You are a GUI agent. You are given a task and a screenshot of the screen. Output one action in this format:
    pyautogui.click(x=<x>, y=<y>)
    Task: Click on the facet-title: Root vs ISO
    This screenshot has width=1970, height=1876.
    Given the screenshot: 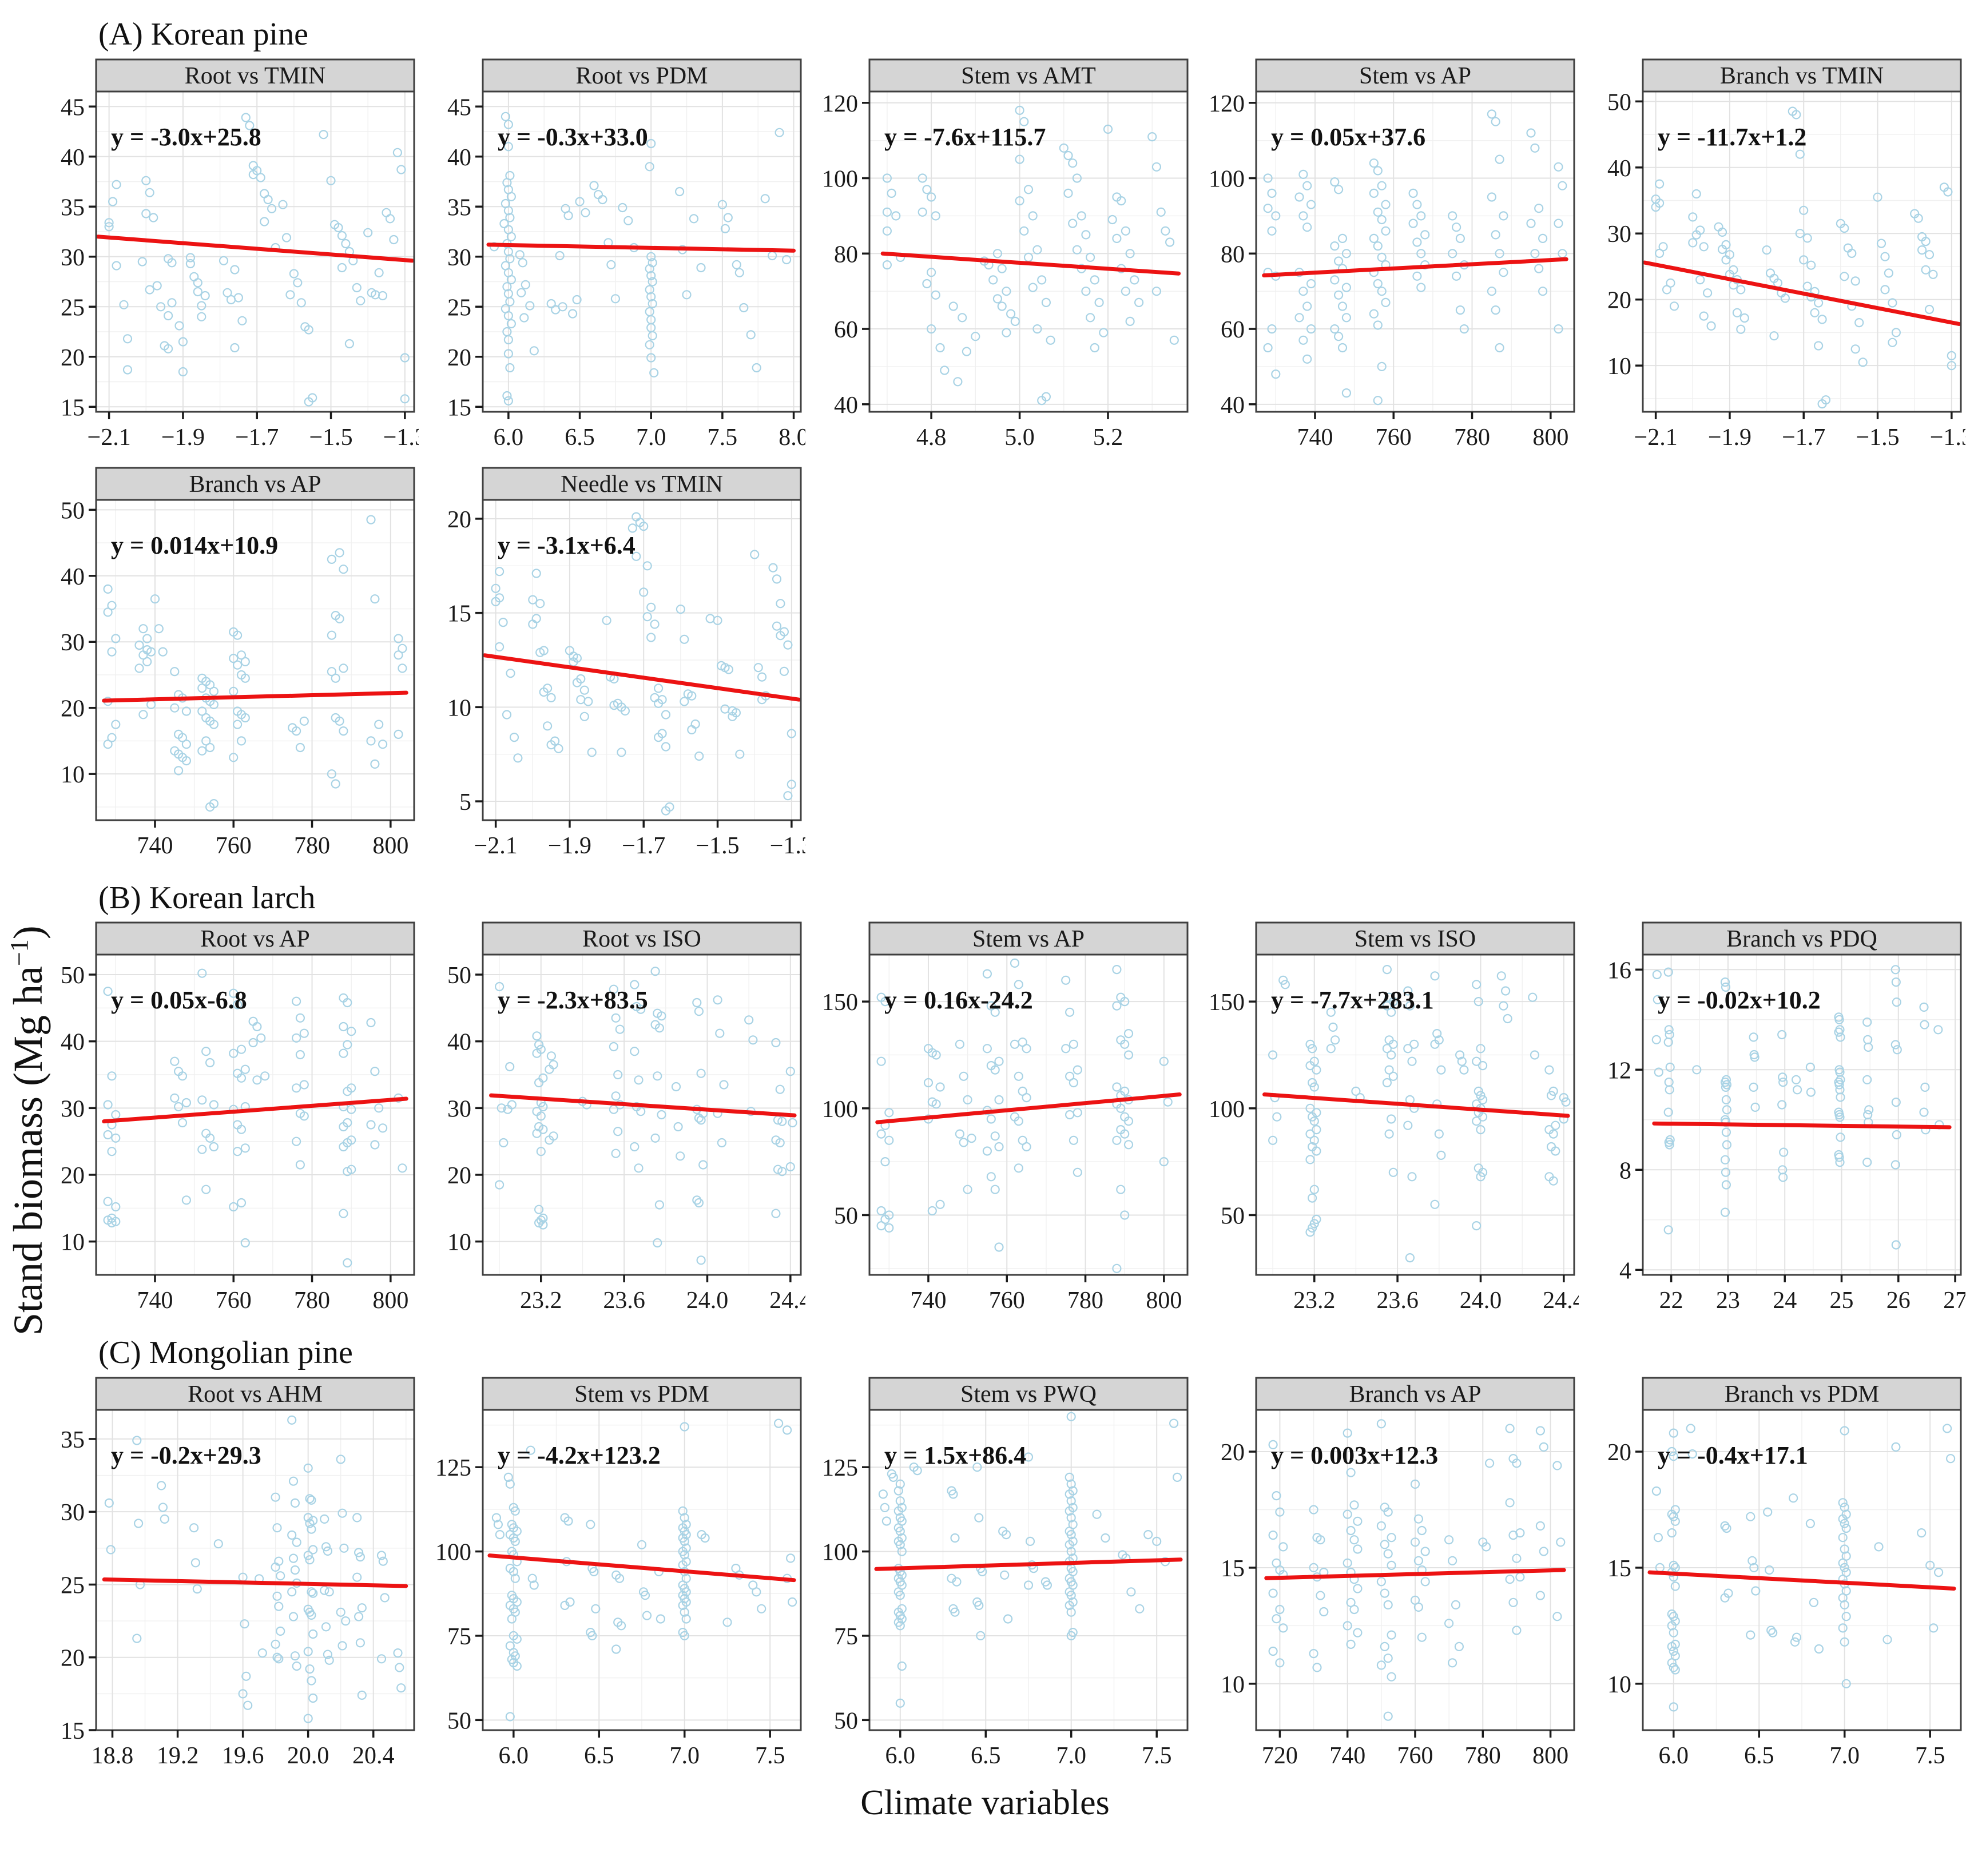 What is the action you would take?
    pyautogui.click(x=641, y=939)
    